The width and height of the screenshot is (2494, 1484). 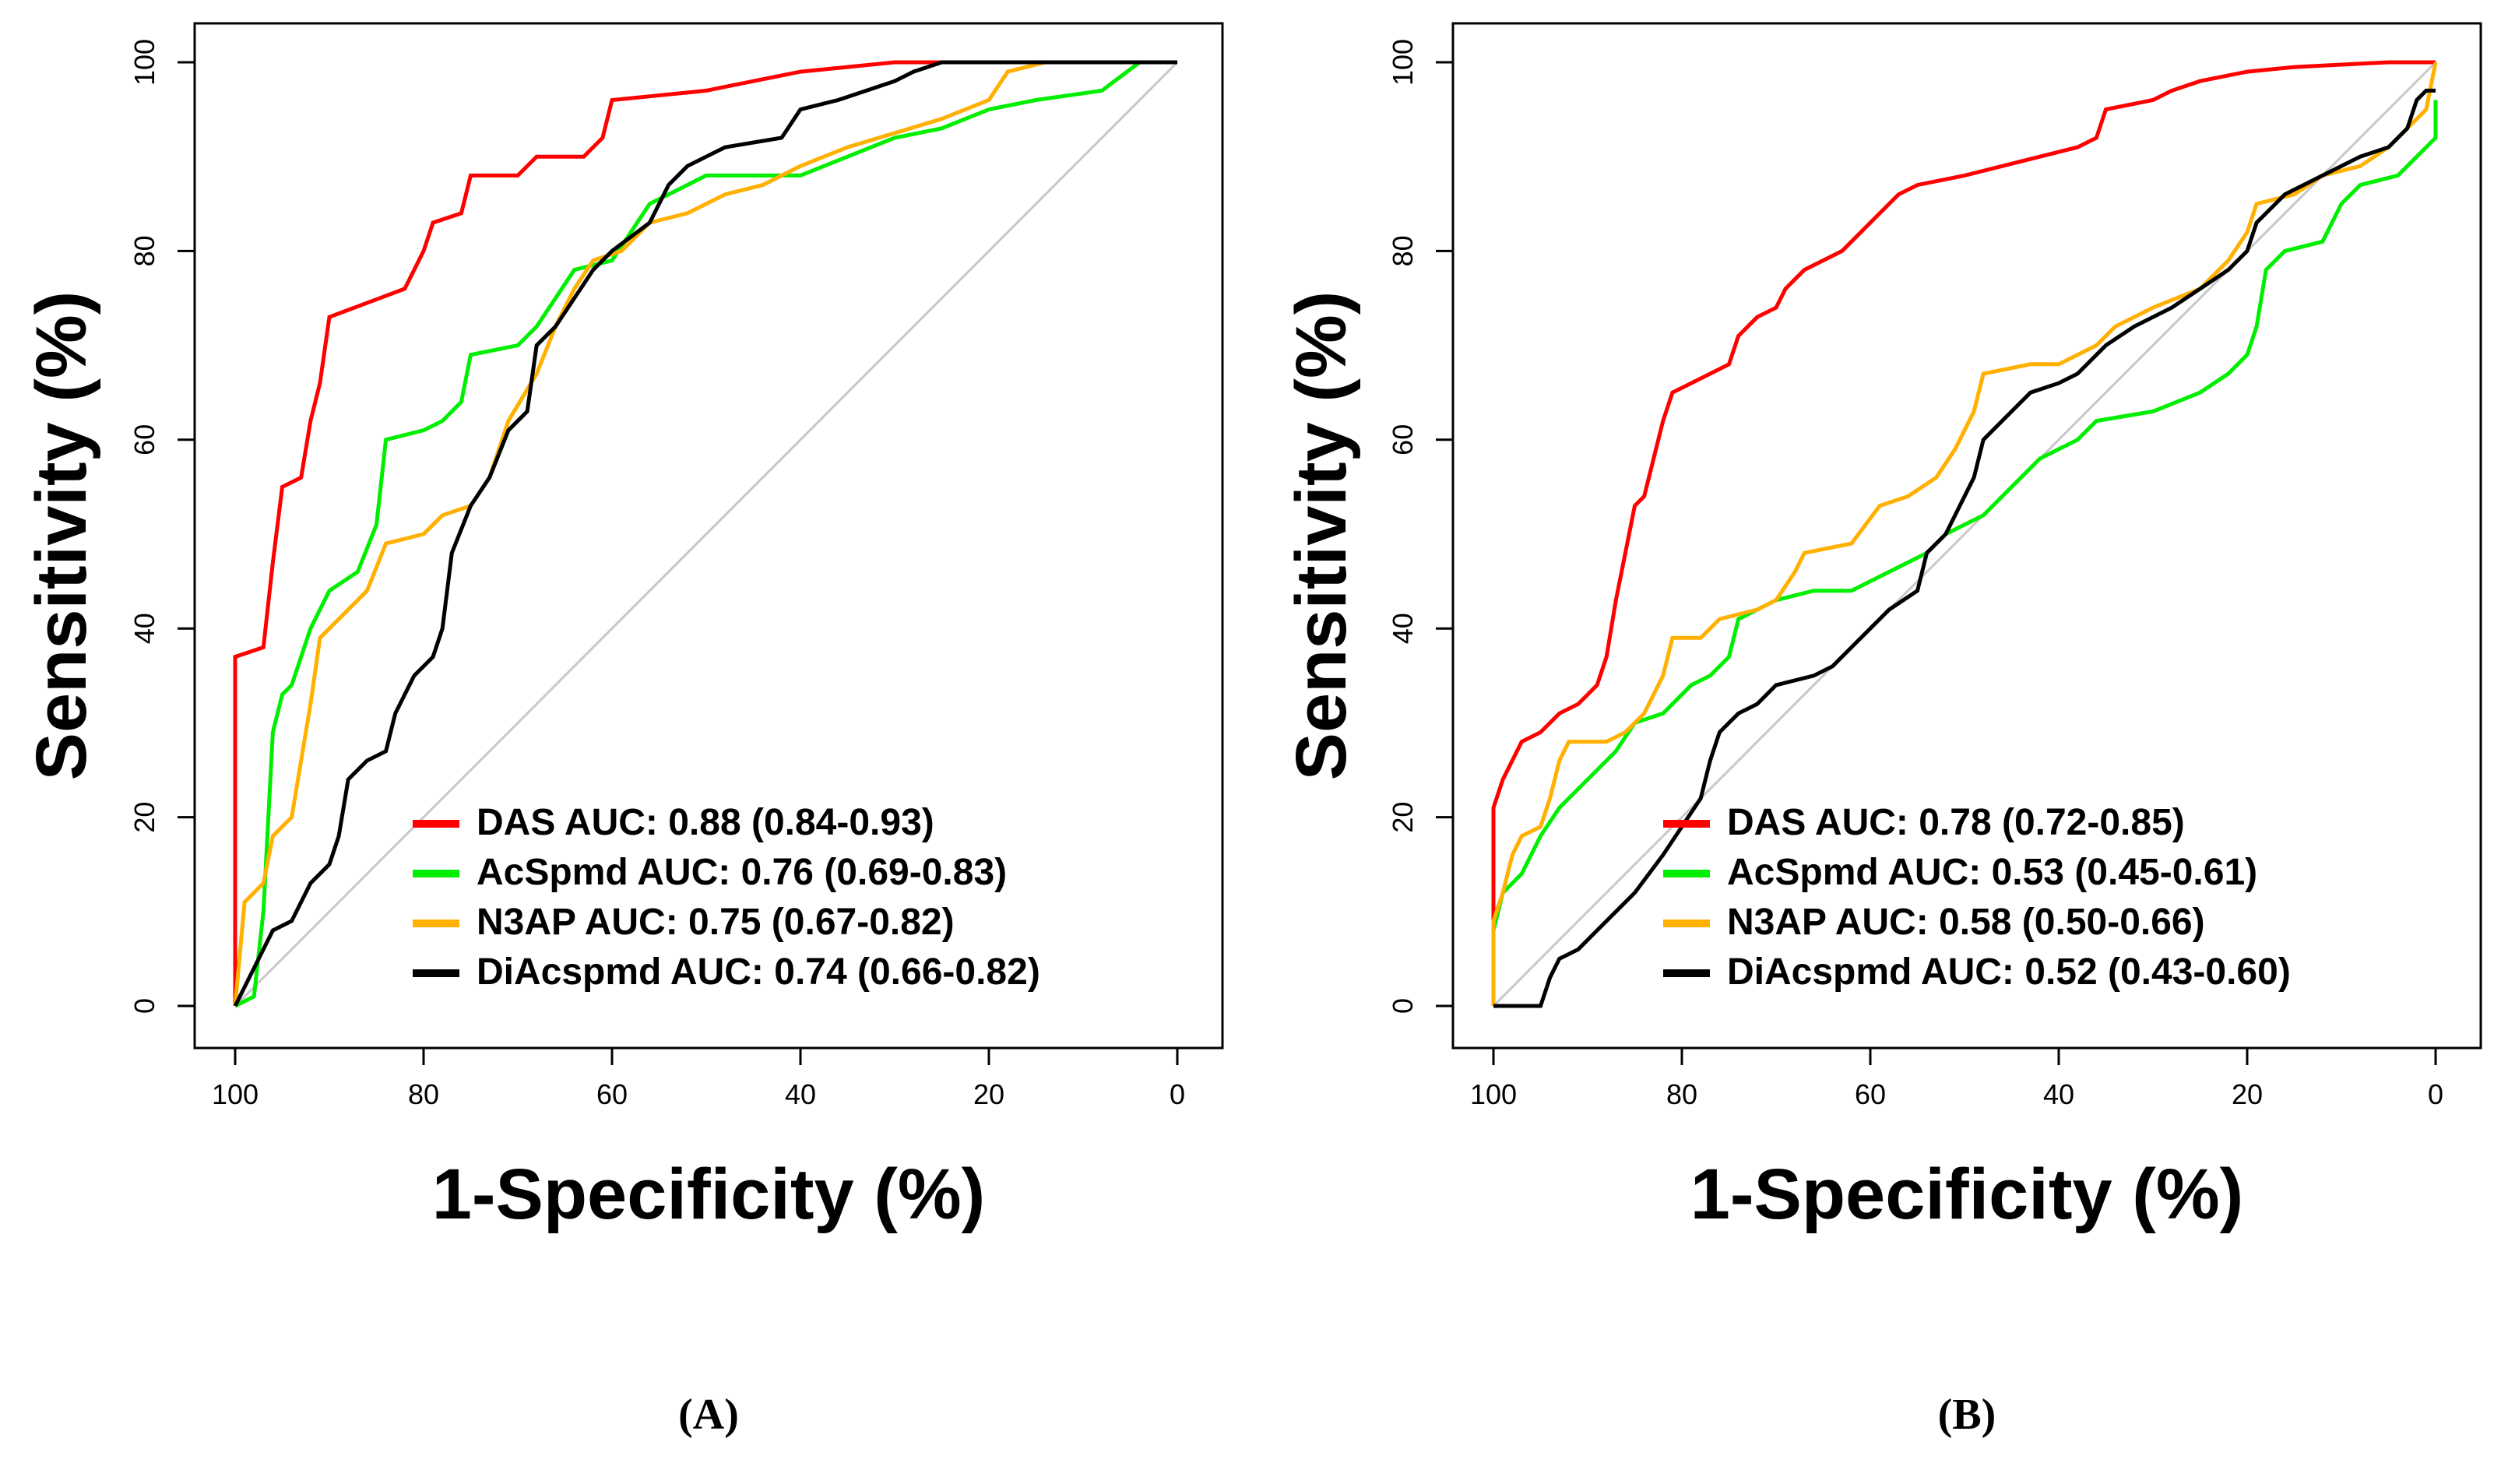 I want to click on panel-label: (B), so click(x=1967, y=1415).